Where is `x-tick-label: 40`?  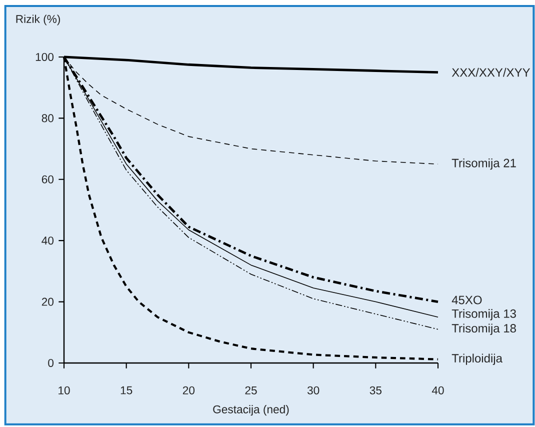 x-tick-label: 40 is located at coordinates (438, 390).